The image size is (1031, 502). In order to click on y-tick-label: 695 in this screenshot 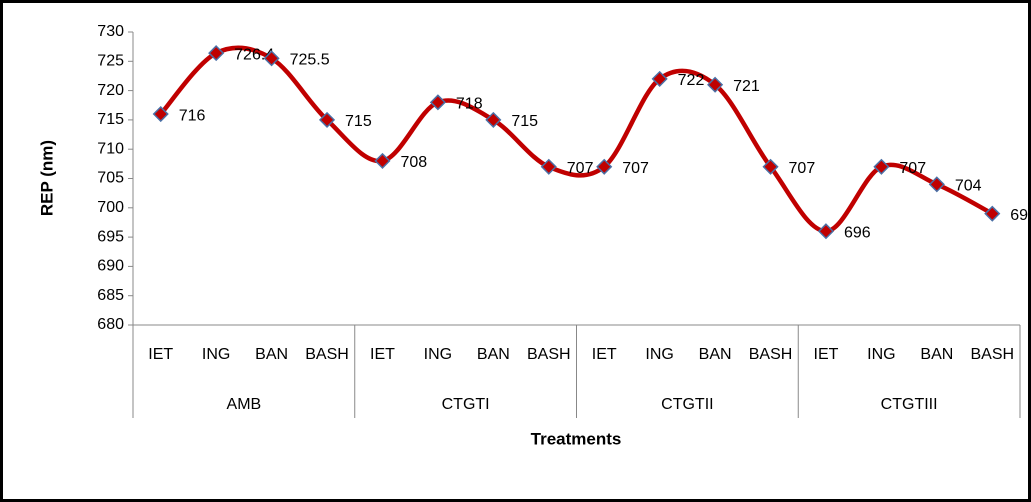, I will do `click(110, 236)`.